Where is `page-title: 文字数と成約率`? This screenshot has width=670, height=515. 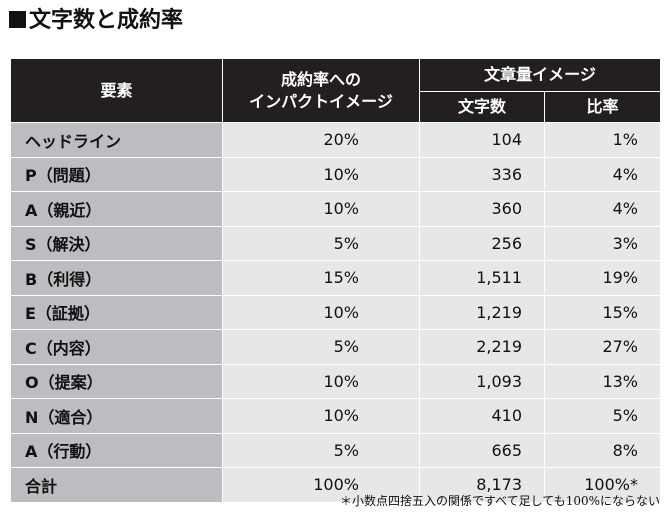
page-title: 文字数と成約率 is located at coordinates (96, 21).